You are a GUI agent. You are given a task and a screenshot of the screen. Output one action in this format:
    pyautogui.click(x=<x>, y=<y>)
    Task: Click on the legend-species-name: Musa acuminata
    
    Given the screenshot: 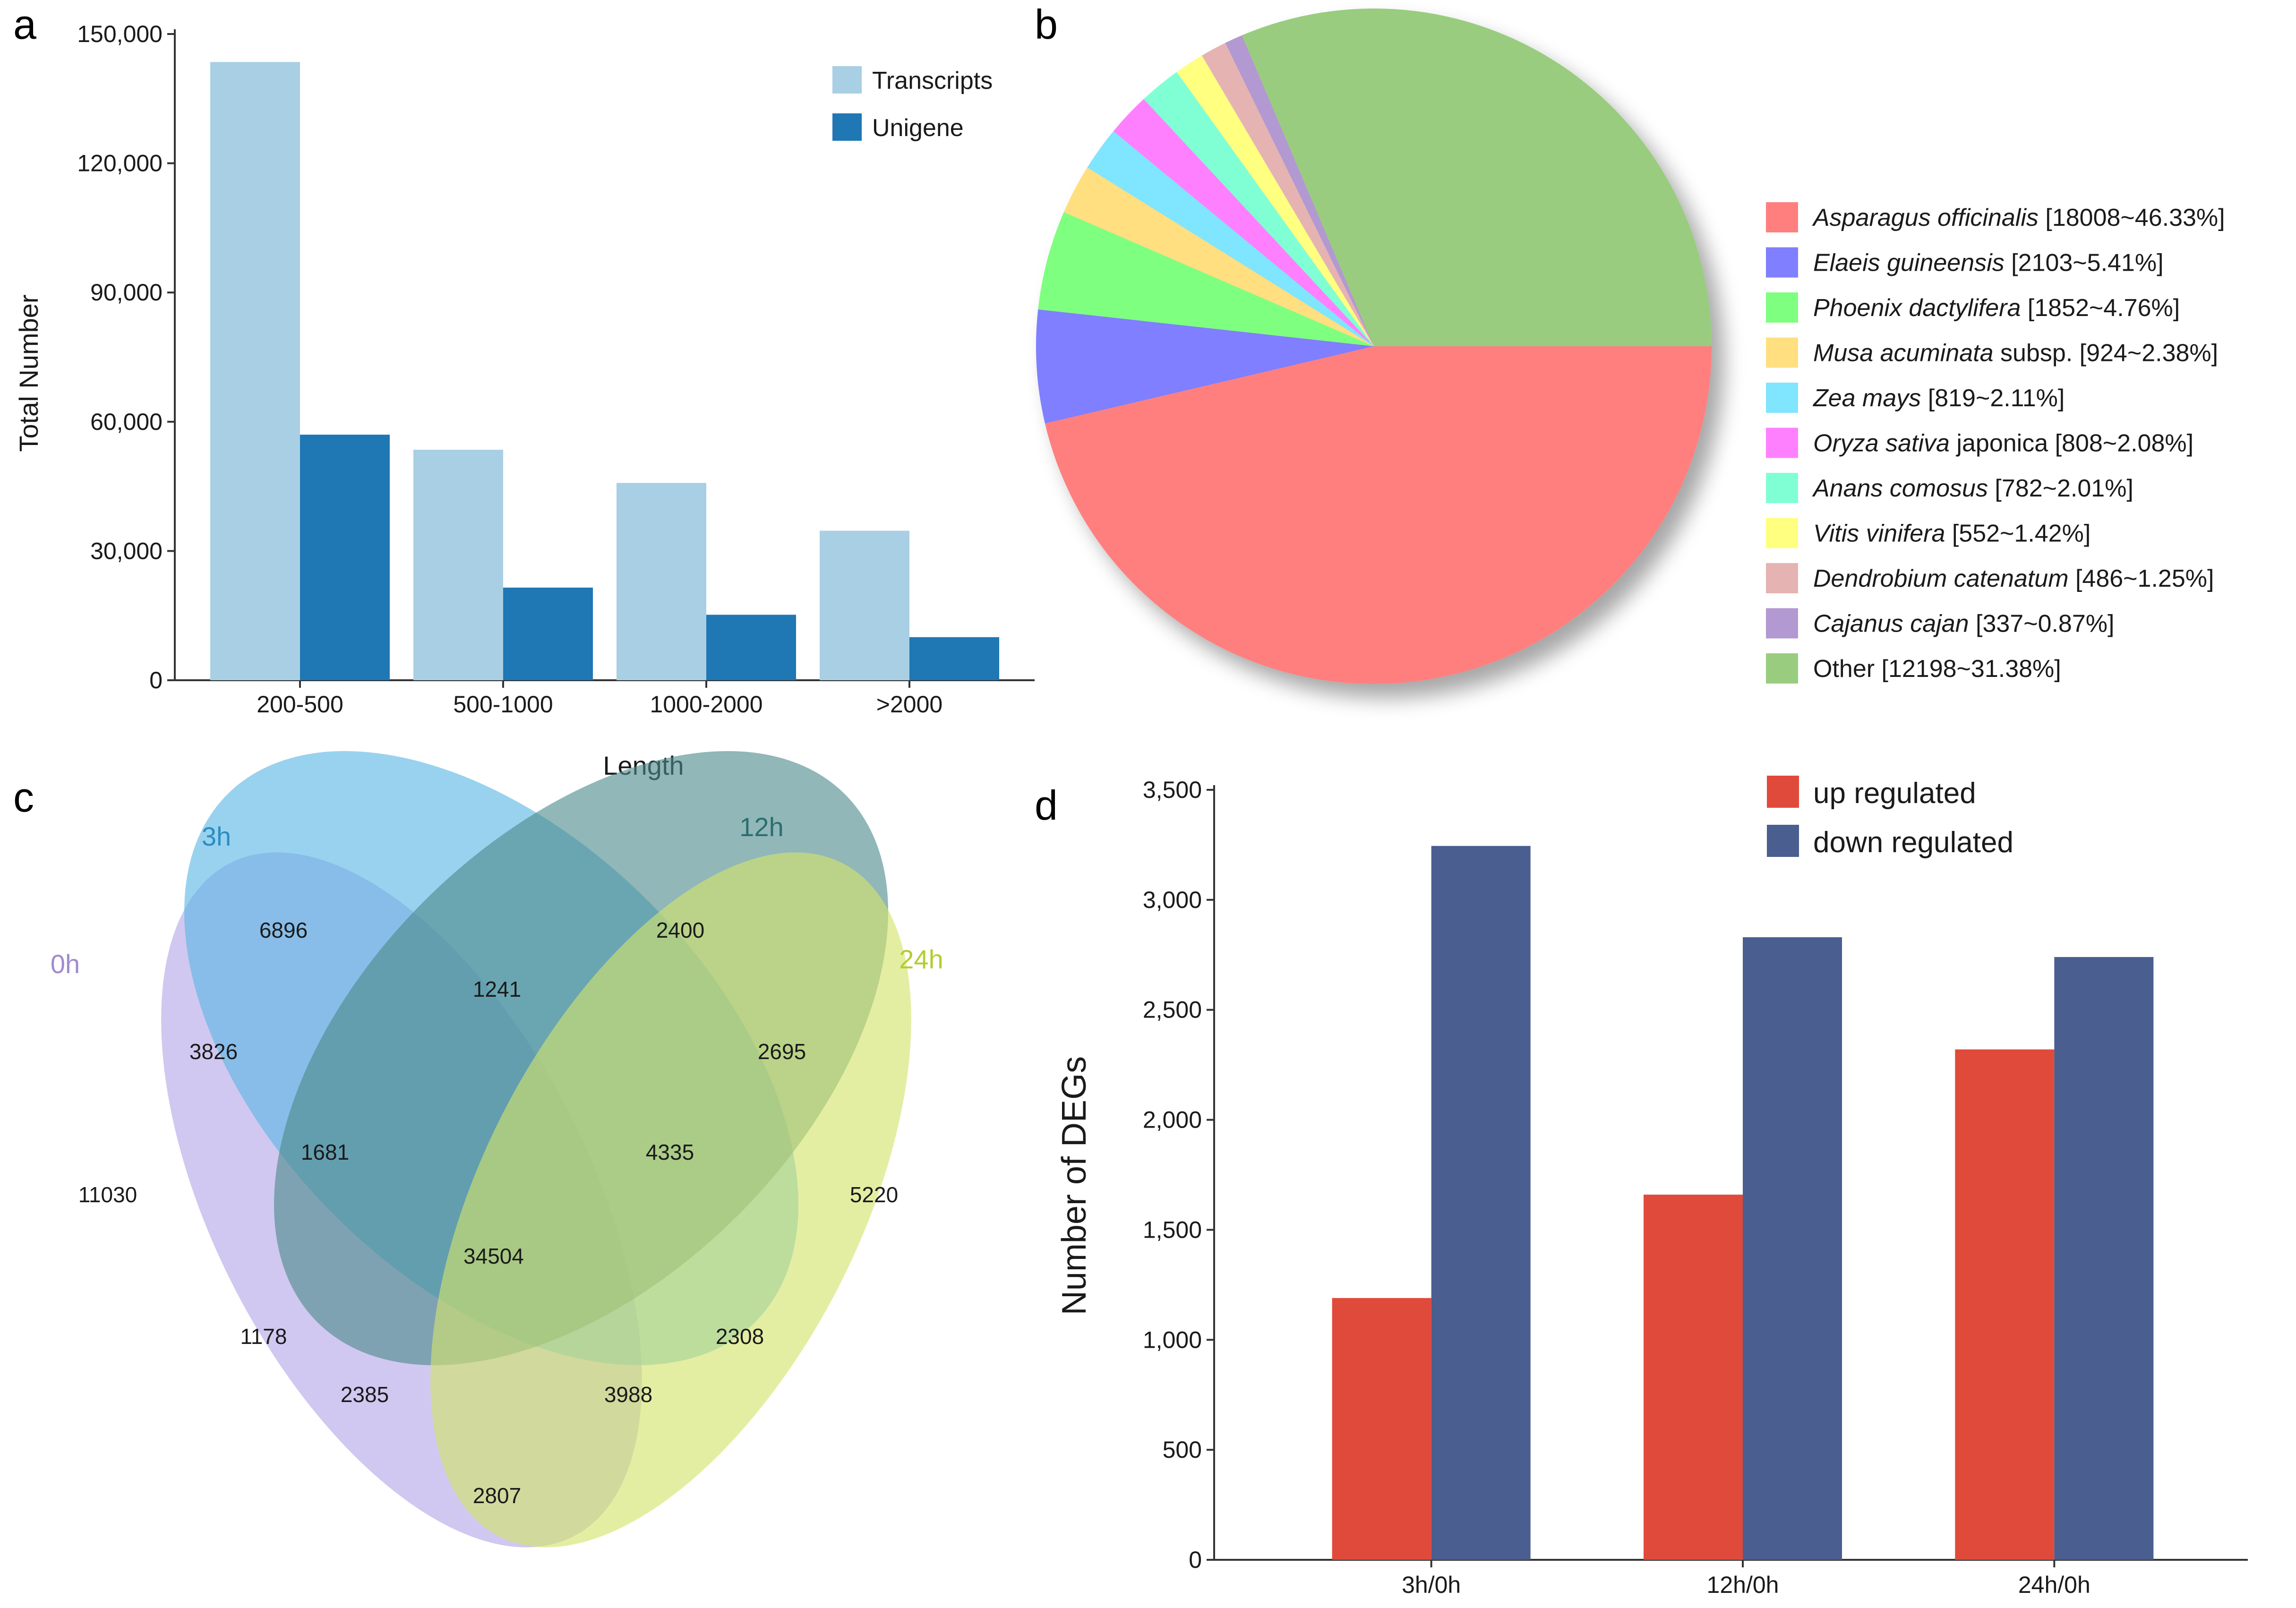 What is the action you would take?
    pyautogui.click(x=1903, y=353)
    